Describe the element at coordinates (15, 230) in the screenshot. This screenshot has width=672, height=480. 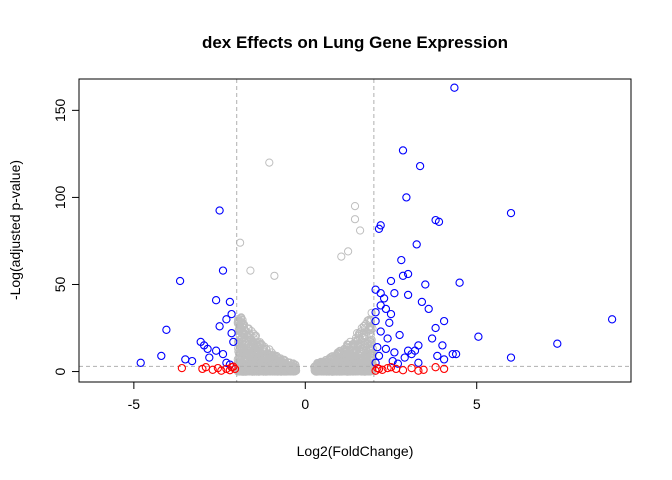
I see `y-axis-label: -Log(adjusted p-value)` at that location.